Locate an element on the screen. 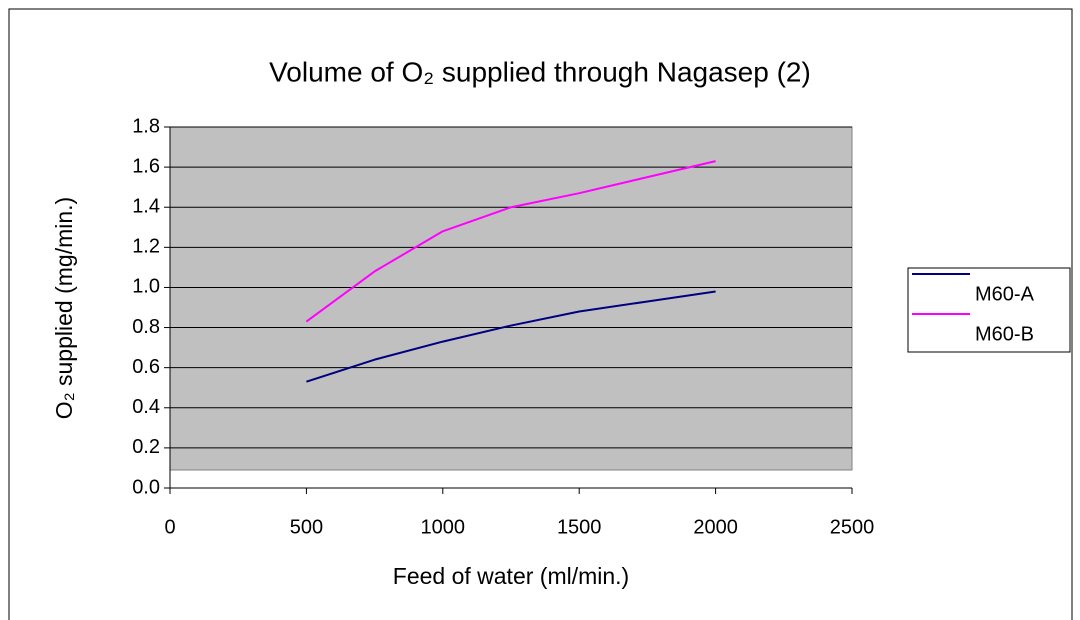  x-tick-label: 500 is located at coordinates (306, 527).